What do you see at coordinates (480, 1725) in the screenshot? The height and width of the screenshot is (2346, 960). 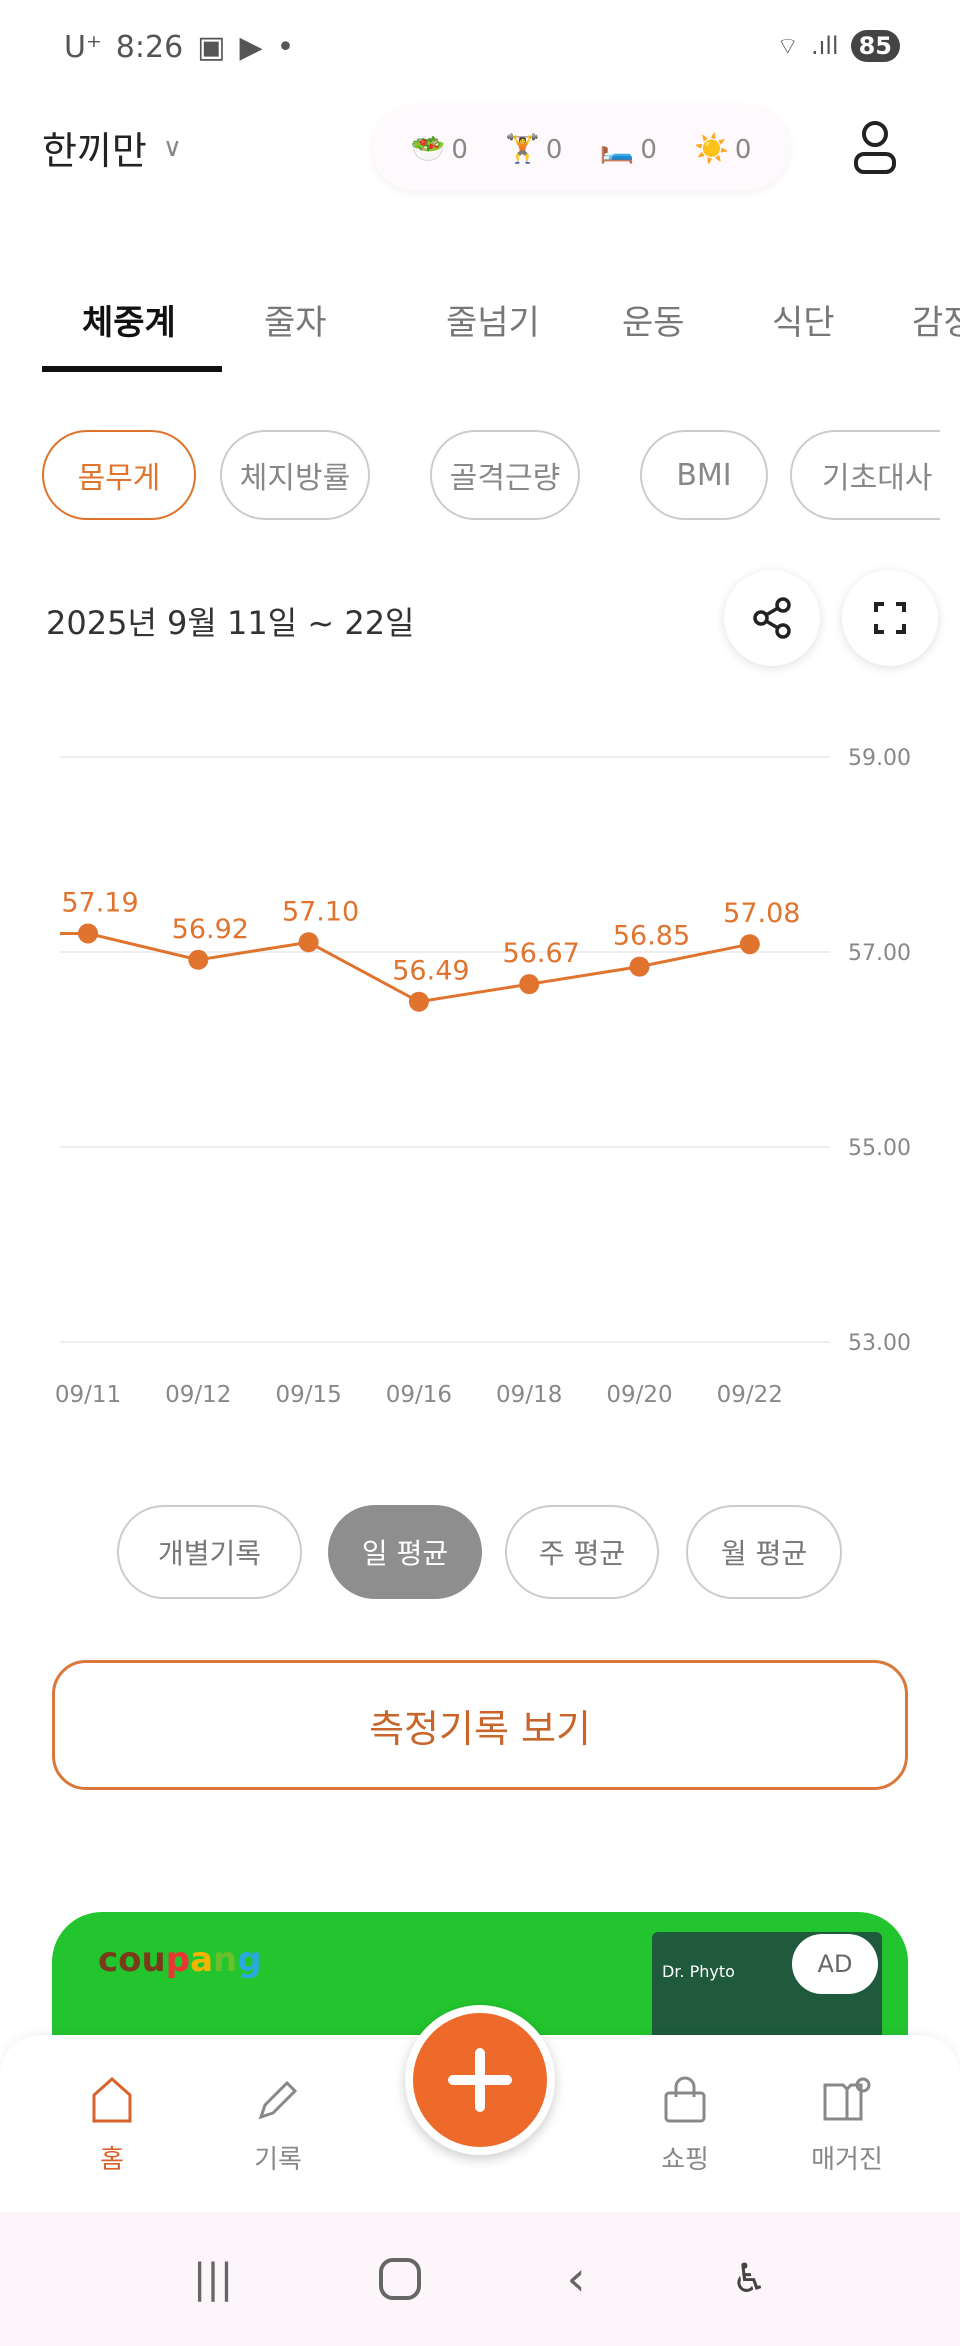 I see `view-records-button: 측정기록 보기` at bounding box center [480, 1725].